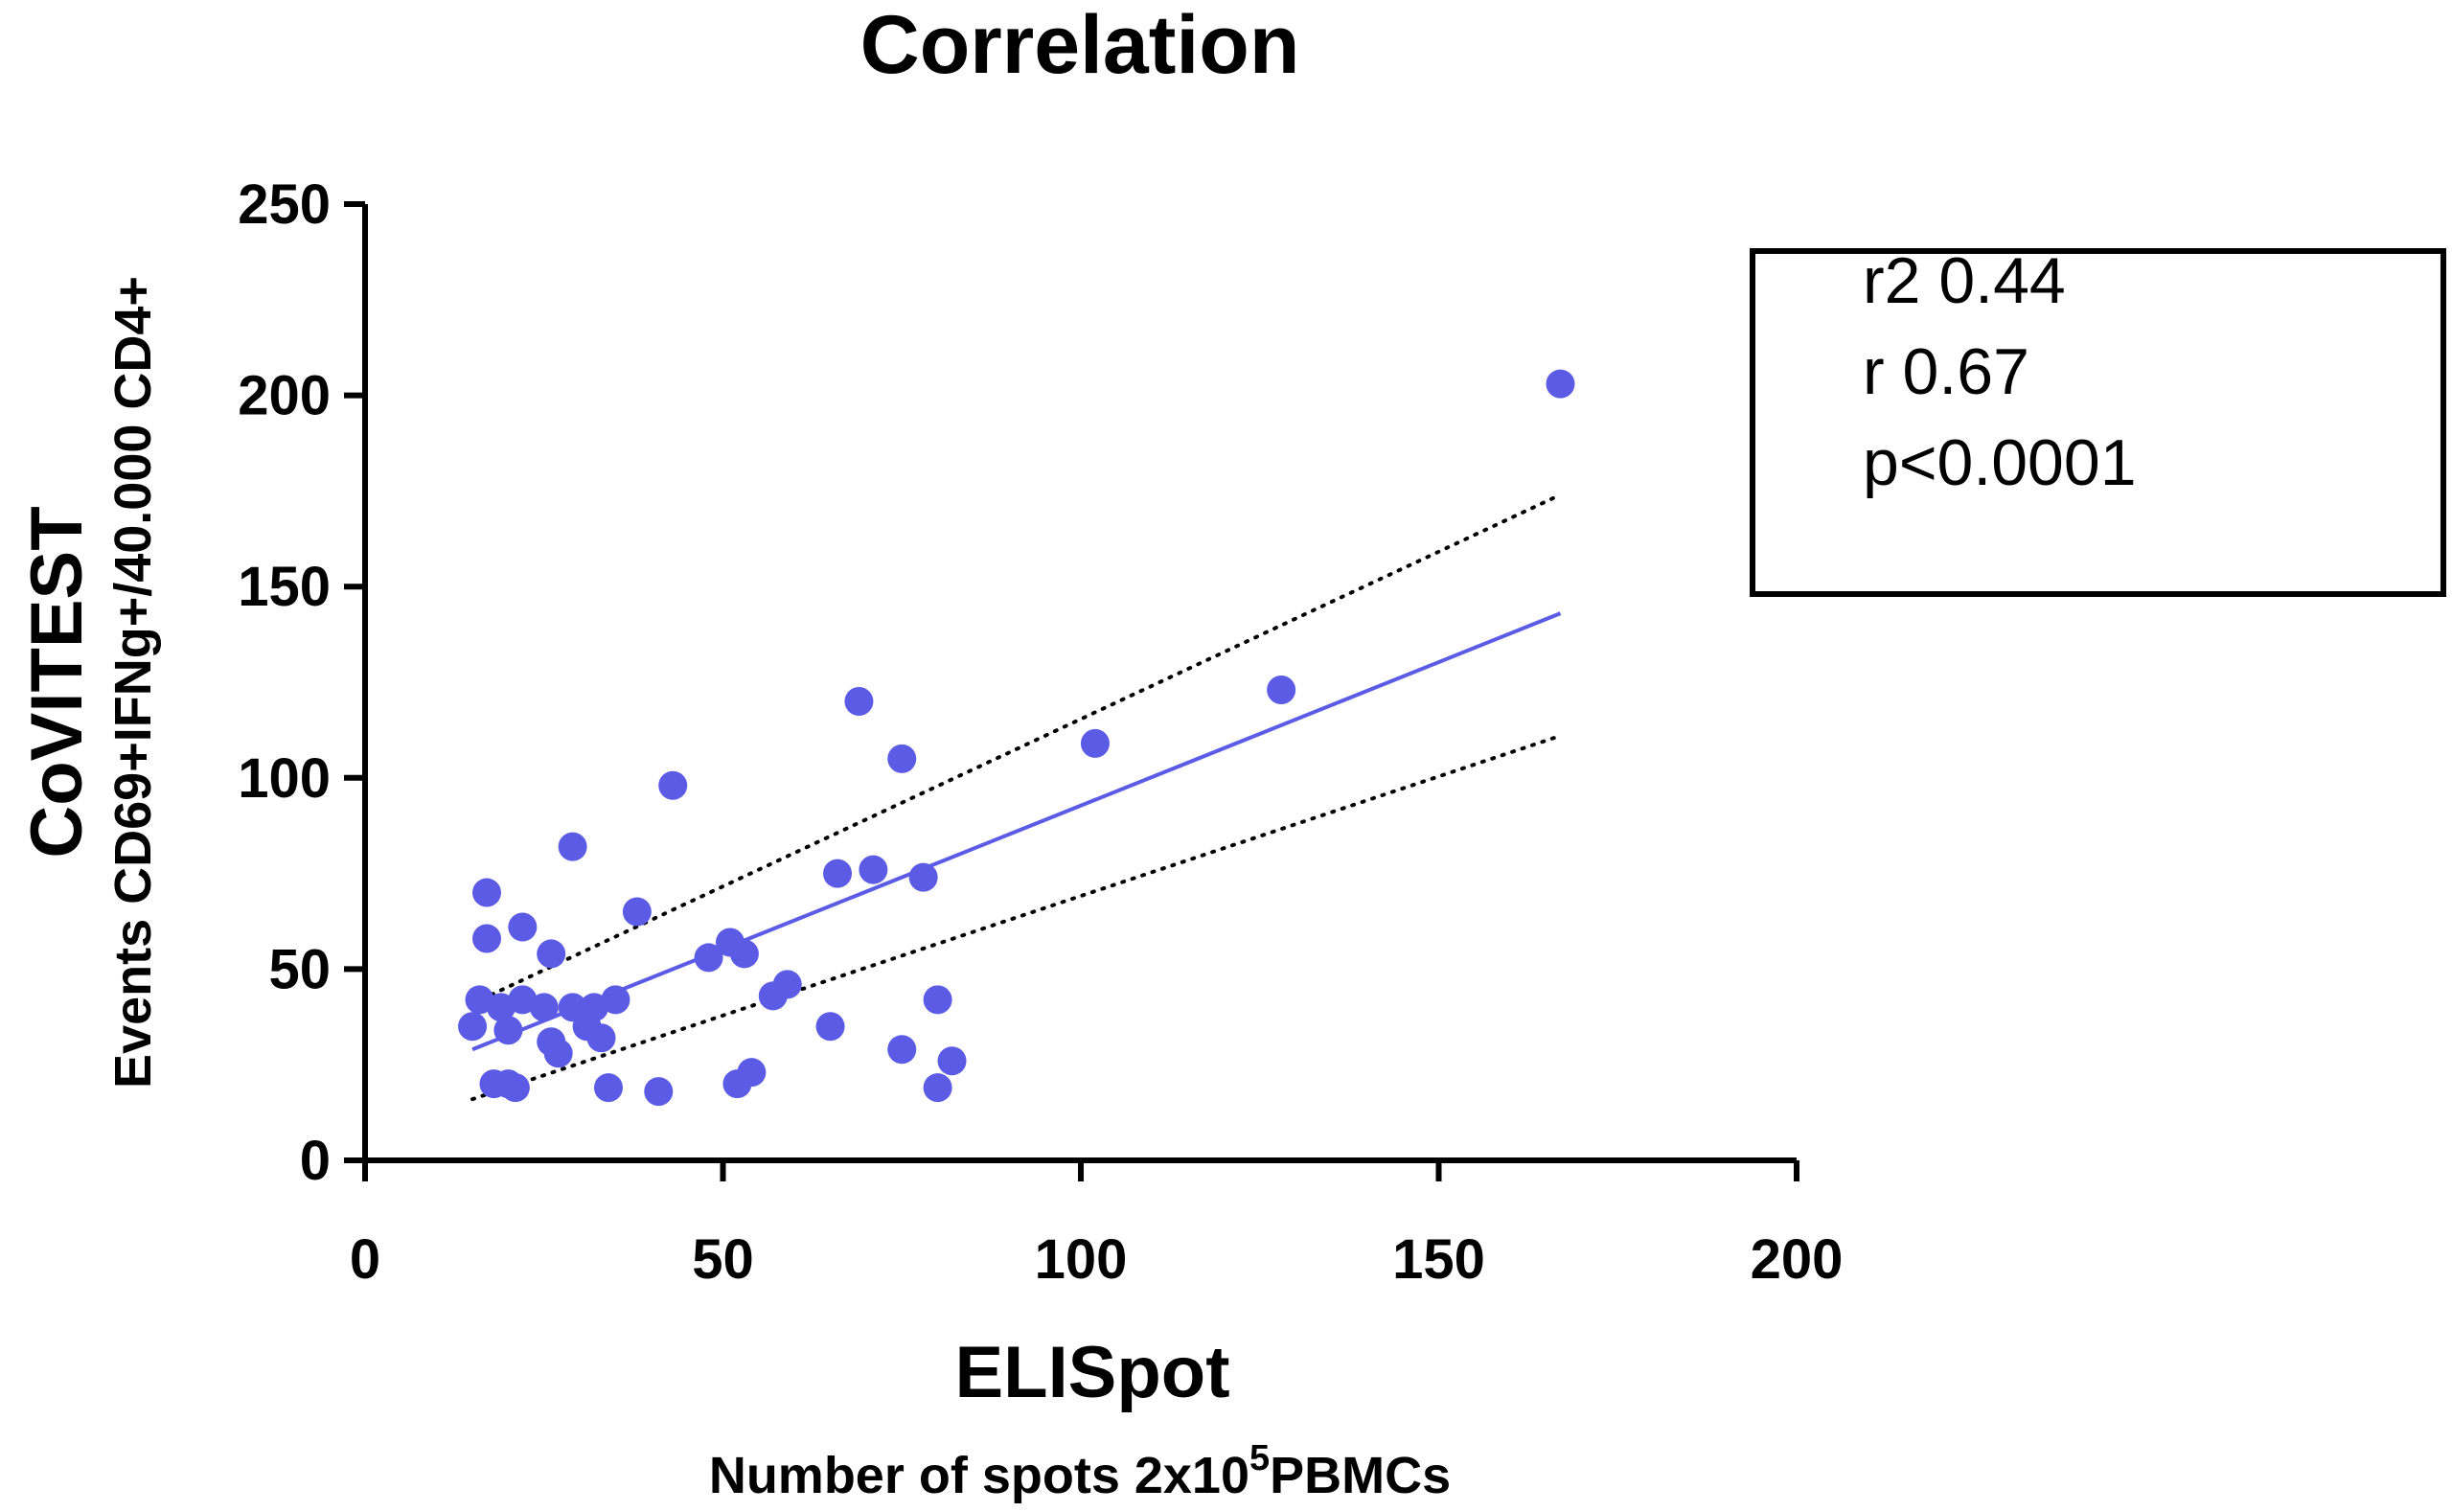  I want to click on y-axis-ticks: 0 50 100 150 200 250, so click(301, 682).